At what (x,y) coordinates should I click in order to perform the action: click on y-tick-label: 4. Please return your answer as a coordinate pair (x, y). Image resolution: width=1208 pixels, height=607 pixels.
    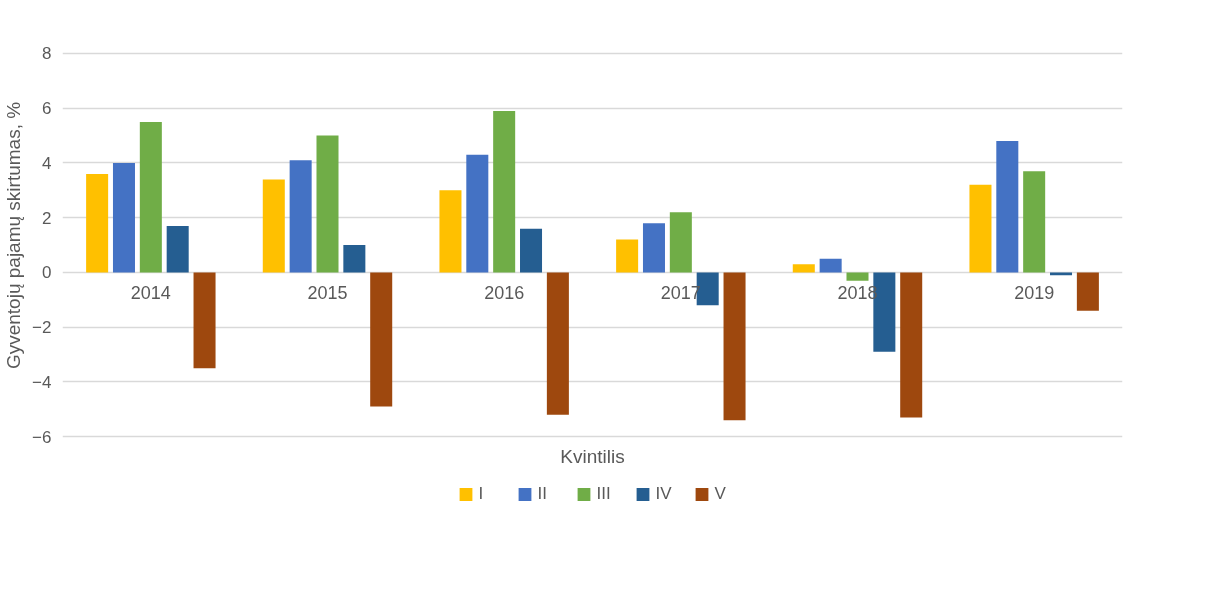
    Looking at the image, I should click on (47, 163).